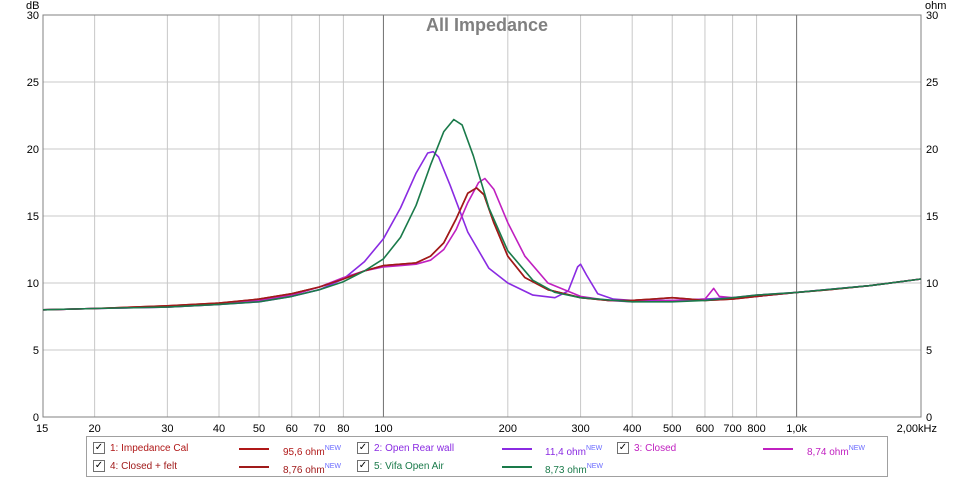 This screenshot has width=975, height=481. I want to click on y-tick-label-right: 25, so click(932, 83).